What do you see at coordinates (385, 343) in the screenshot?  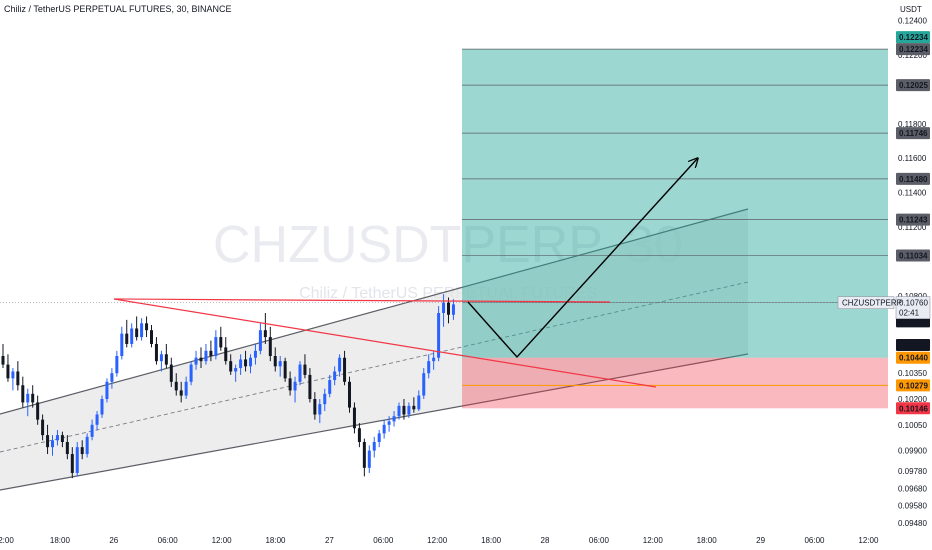 I see `descending-trendline` at bounding box center [385, 343].